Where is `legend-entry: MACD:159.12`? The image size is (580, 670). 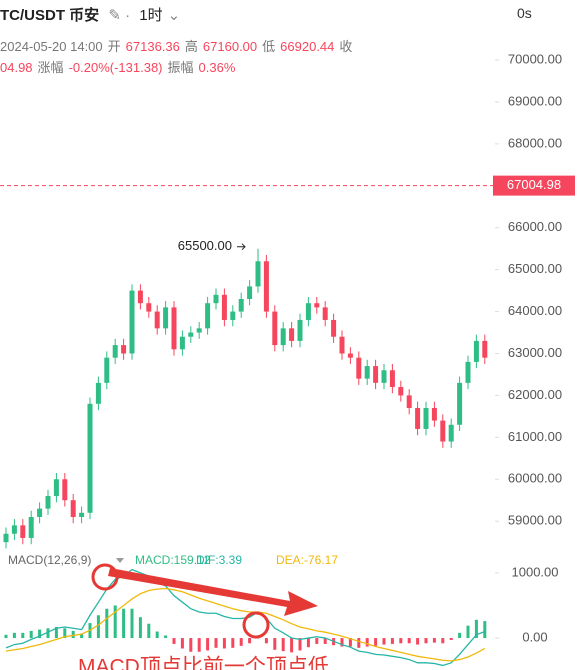 legend-entry: MACD:159.12 is located at coordinates (173, 560).